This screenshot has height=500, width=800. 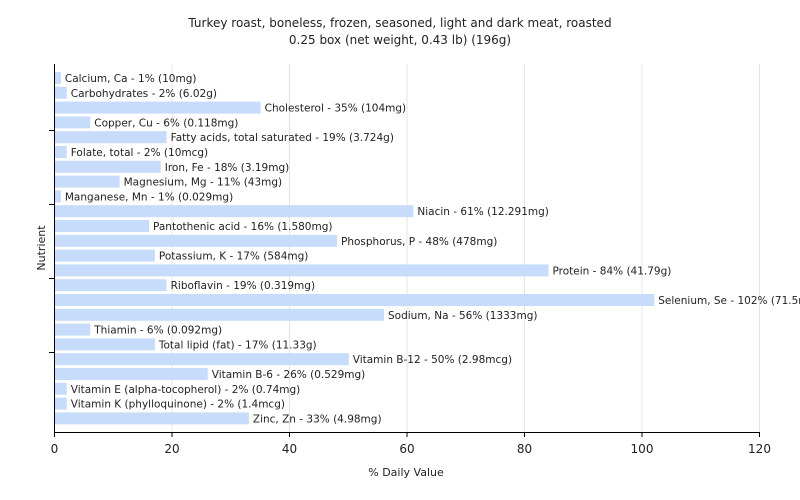 What do you see at coordinates (171, 449) in the screenshot?
I see `x-tick-label: 20` at bounding box center [171, 449].